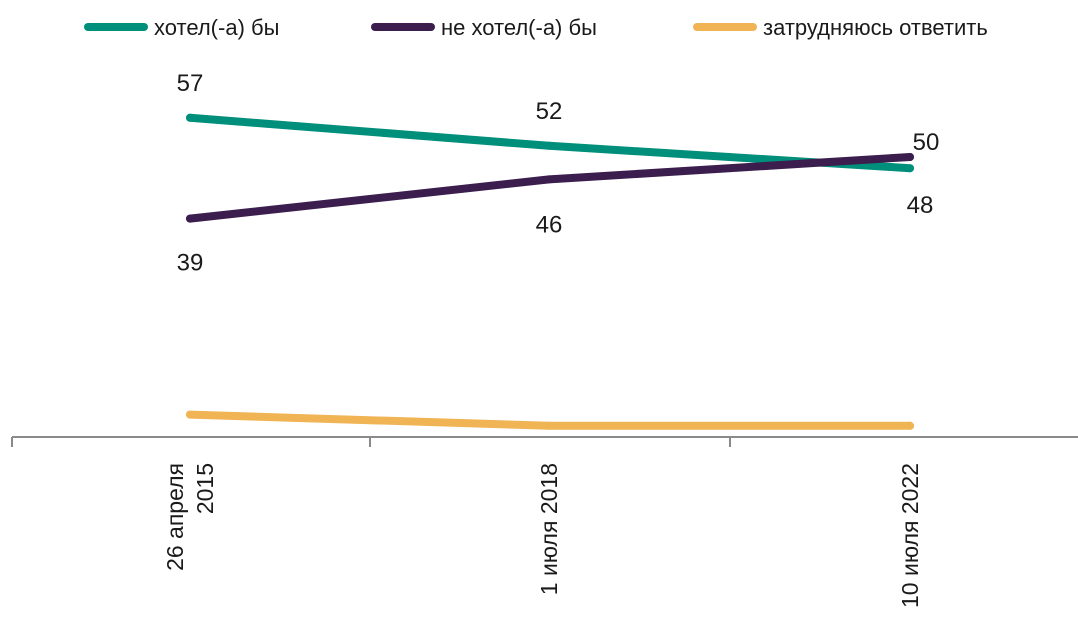 The width and height of the screenshot is (1078, 630). Describe the element at coordinates (920, 205) in the screenshot. I see `data-label: 48` at that location.